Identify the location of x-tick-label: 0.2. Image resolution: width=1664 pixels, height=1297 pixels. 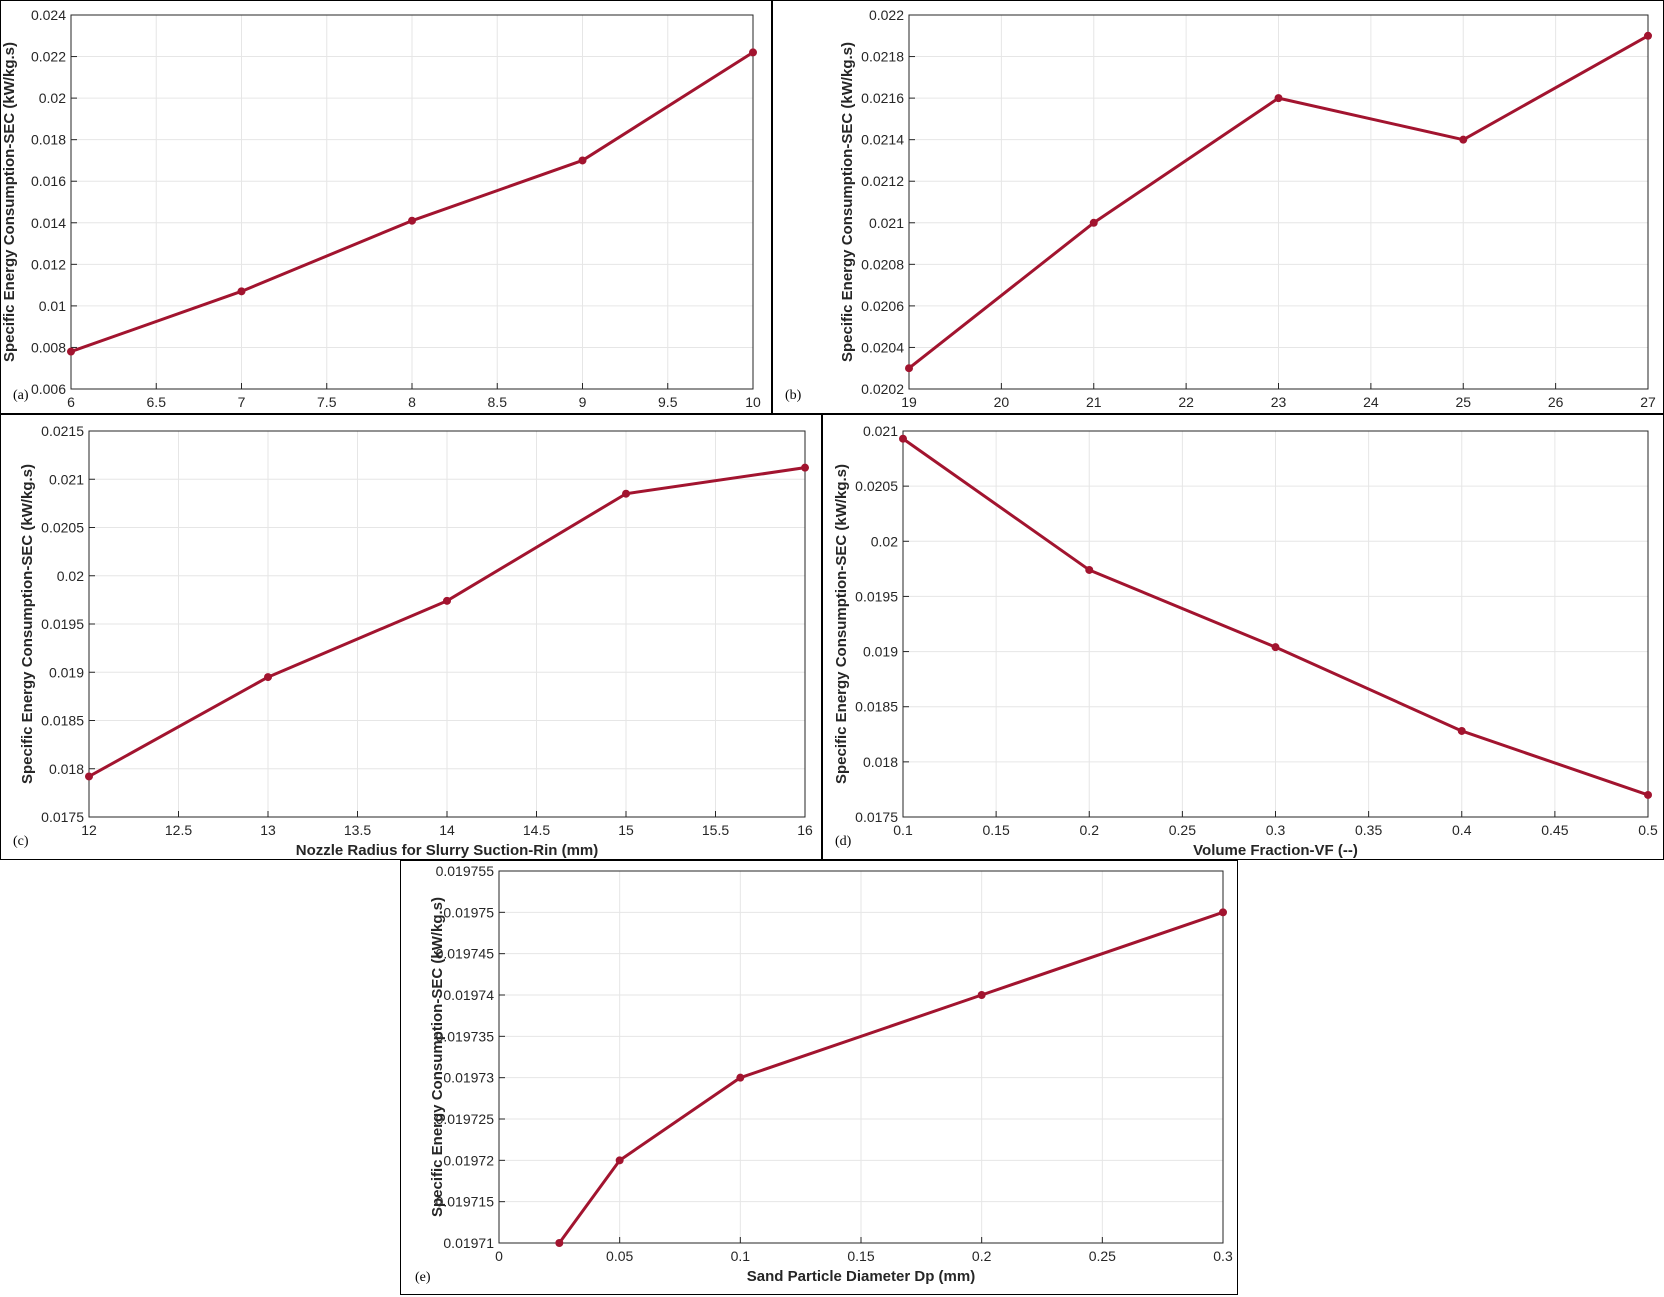
(1090, 830).